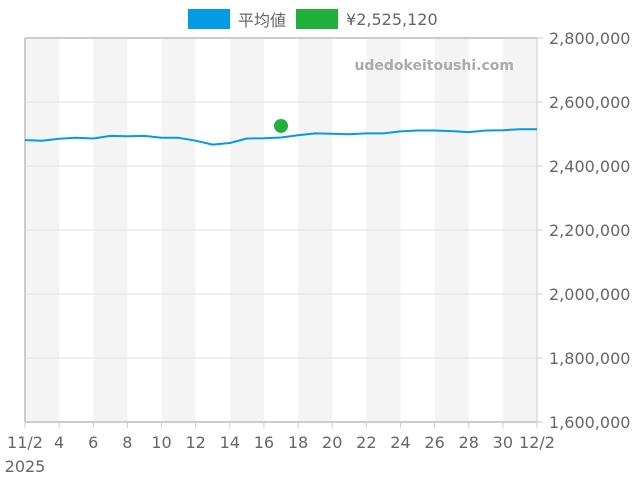 The image size is (640, 480). What do you see at coordinates (262, 20) in the screenshot?
I see `legend-label-average: 平均値` at bounding box center [262, 20].